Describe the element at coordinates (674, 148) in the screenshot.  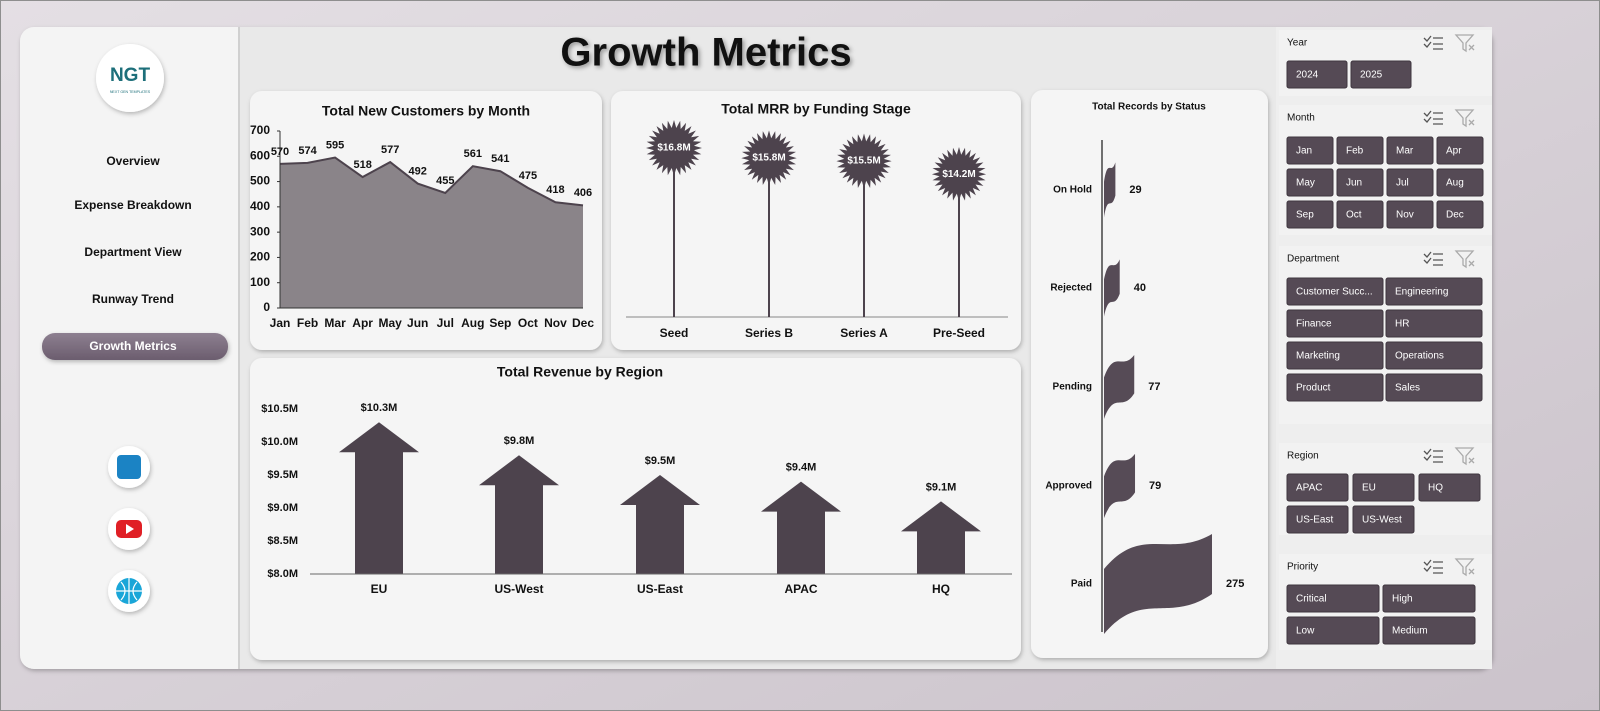
I see `lollipop-head` at that location.